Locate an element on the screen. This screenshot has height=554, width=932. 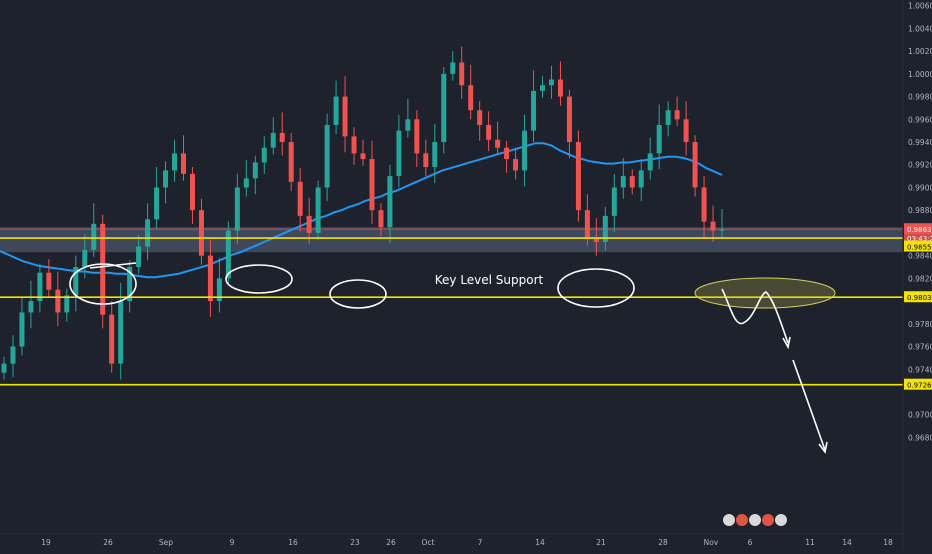
projection-arrow-line is located at coordinates (809, 405).